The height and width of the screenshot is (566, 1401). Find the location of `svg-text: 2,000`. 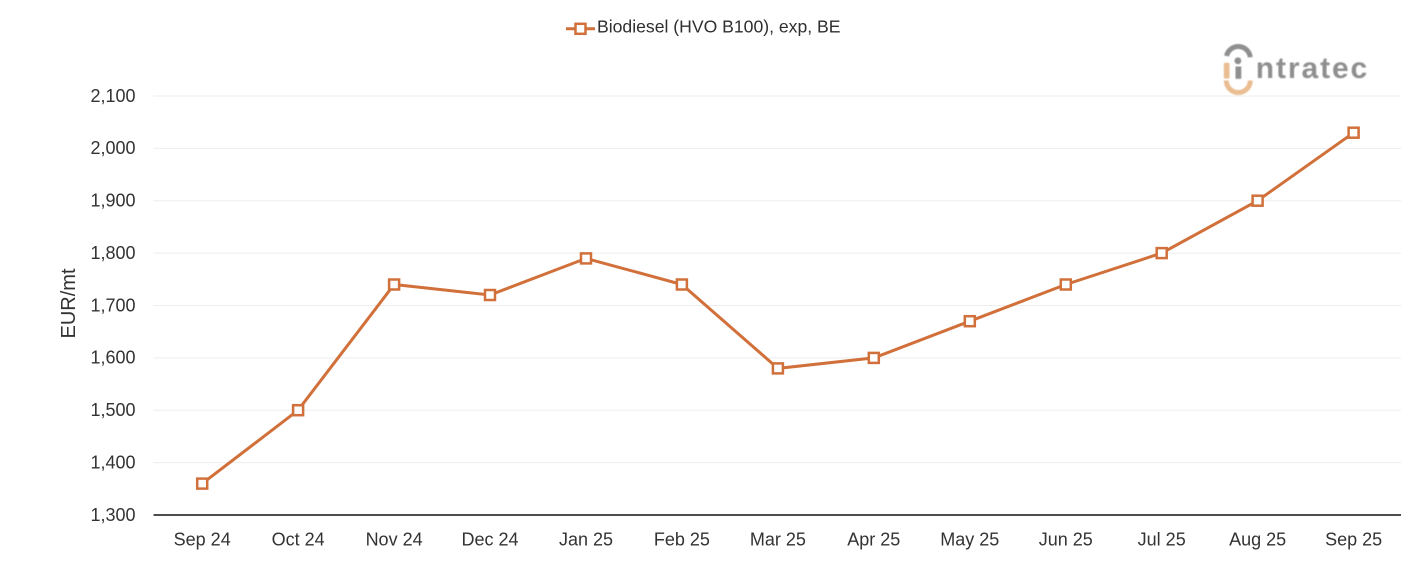

svg-text: 2,000 is located at coordinates (112, 148).